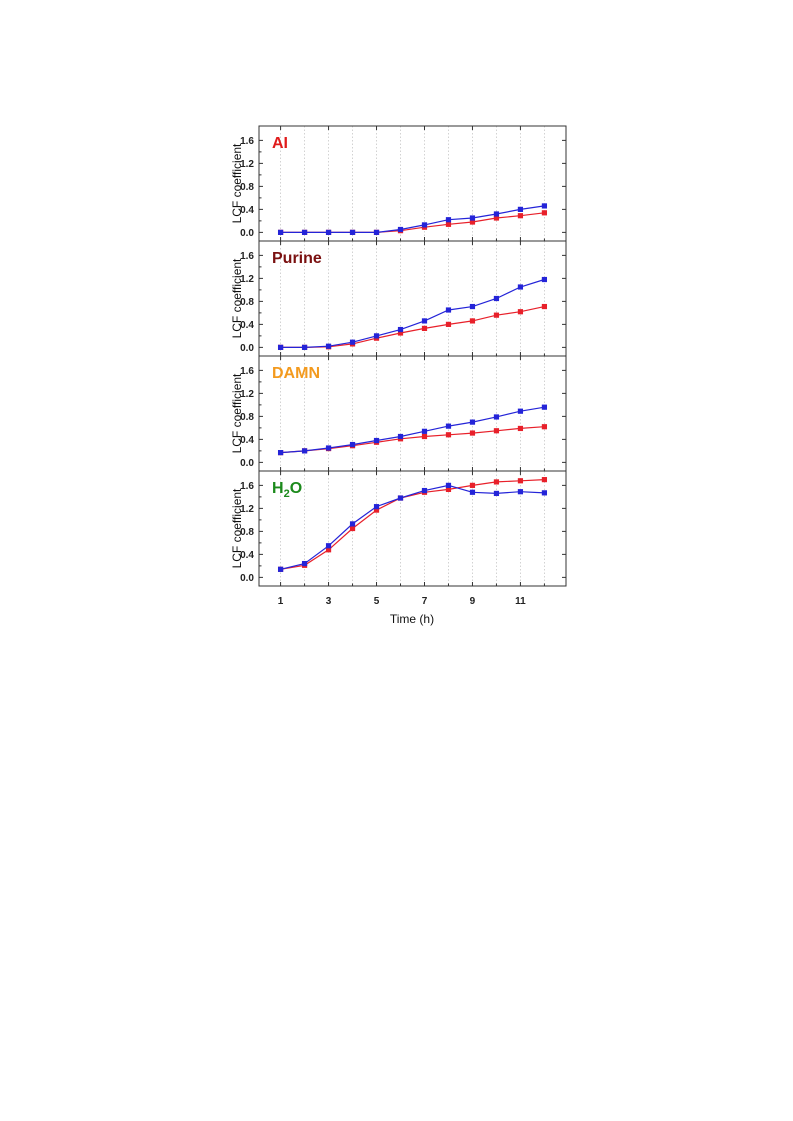  What do you see at coordinates (287, 494) in the screenshot?
I see `panel-title-subscript: 2` at bounding box center [287, 494].